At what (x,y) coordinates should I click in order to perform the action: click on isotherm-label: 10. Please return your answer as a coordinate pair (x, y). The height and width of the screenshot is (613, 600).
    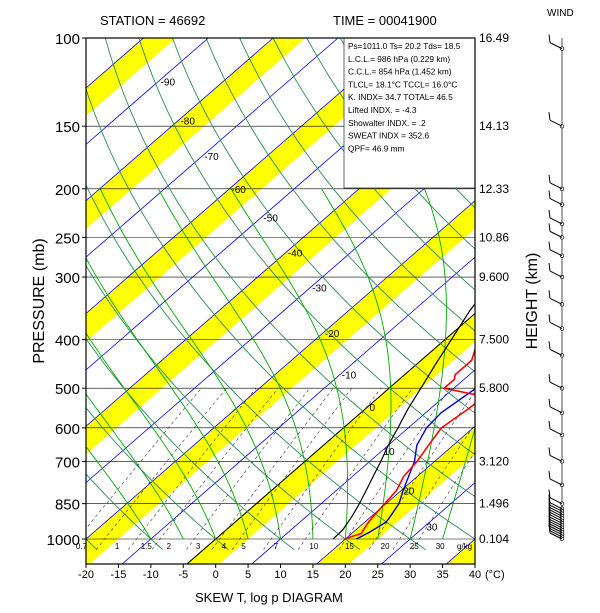
    Looking at the image, I should click on (389, 452).